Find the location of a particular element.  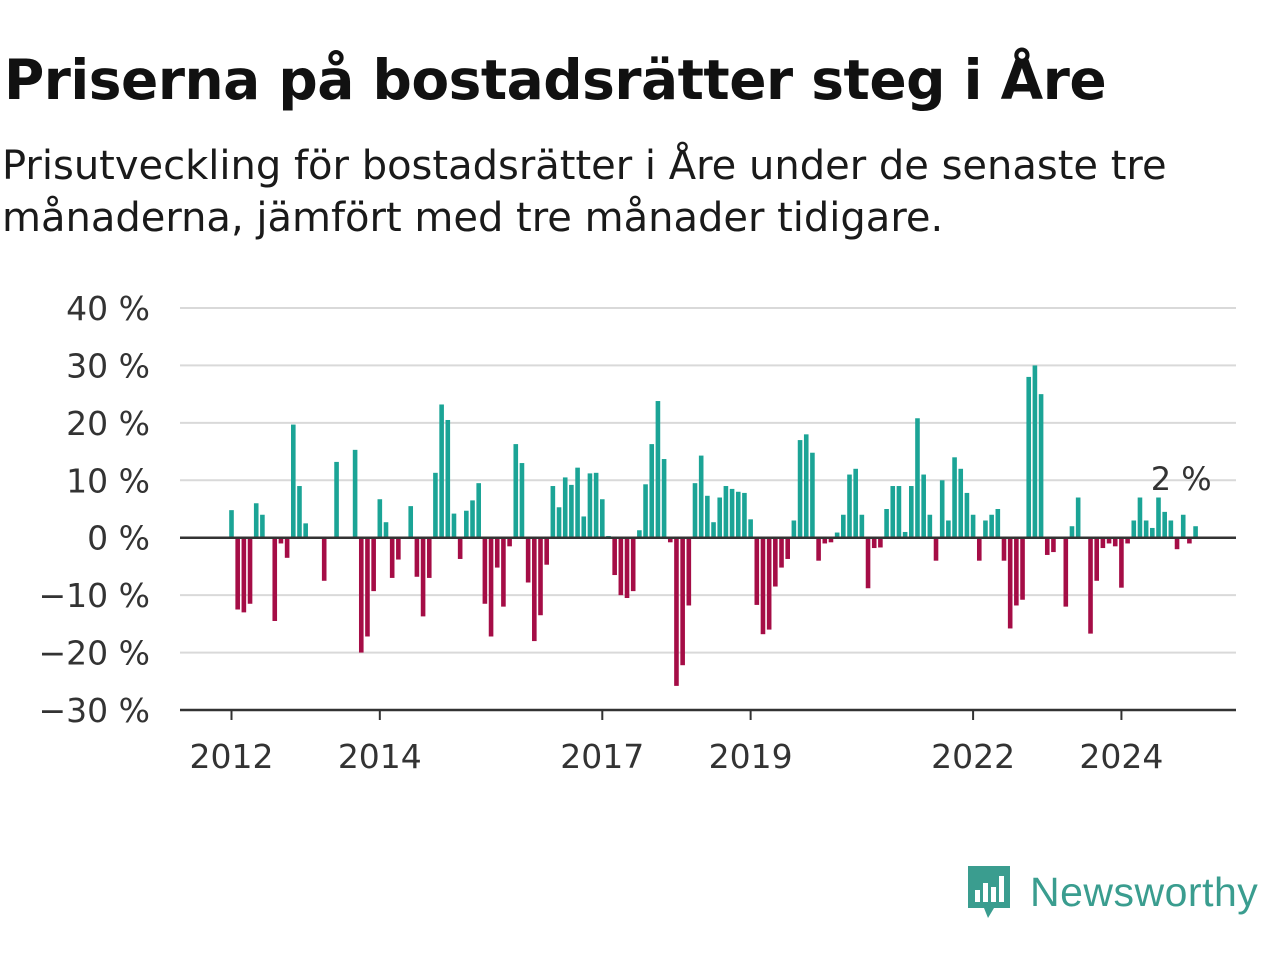

newsworthy-logo-icon is located at coordinates (989, 892).